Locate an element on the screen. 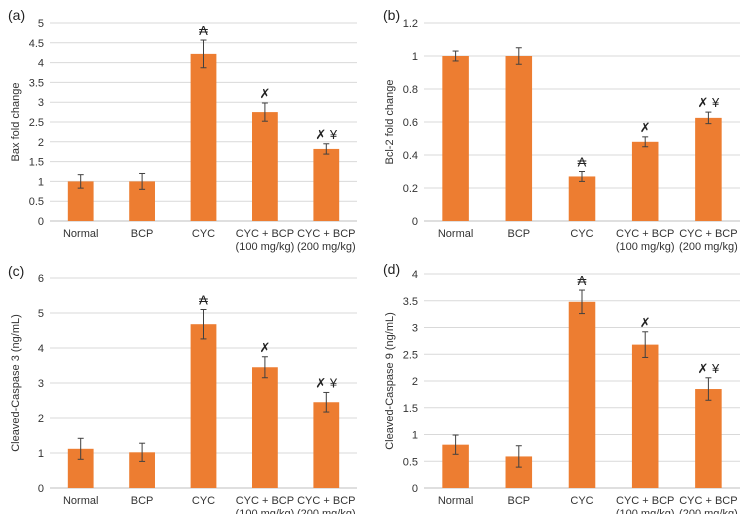  y-axis-title: Cleaved-Caspase 3 (ng/mL) is located at coordinates (16, 383).